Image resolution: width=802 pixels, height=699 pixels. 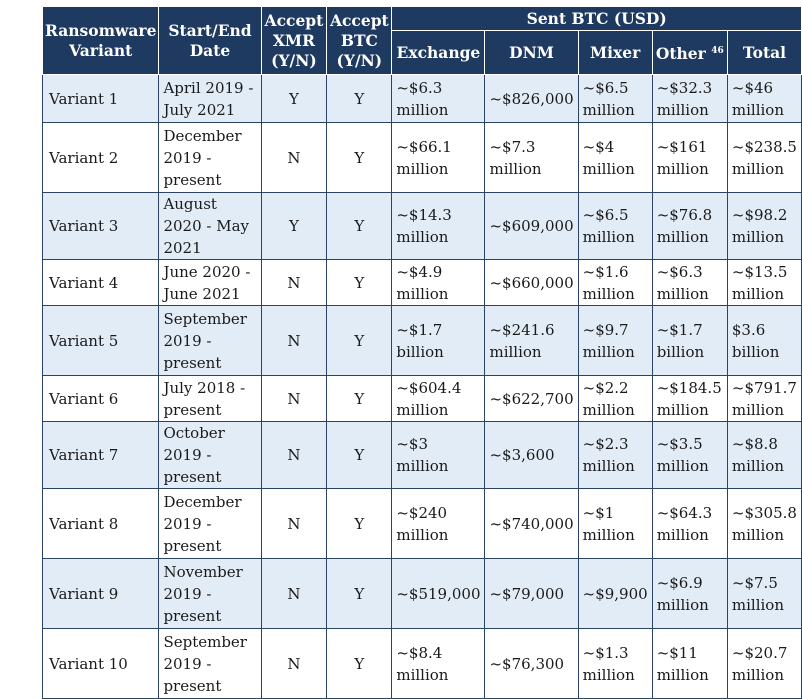 What do you see at coordinates (100, 523) in the screenshot?
I see `cell-variant: Variant 8` at bounding box center [100, 523].